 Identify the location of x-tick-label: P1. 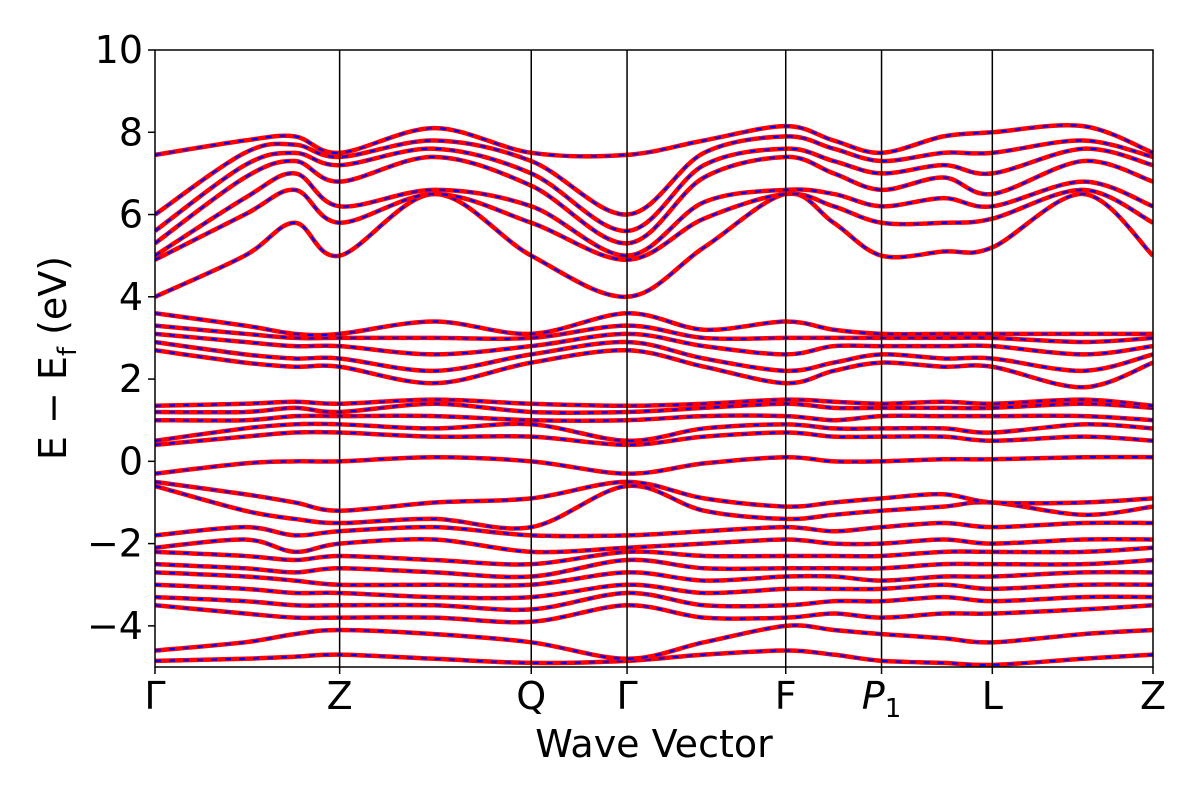
(881, 699).